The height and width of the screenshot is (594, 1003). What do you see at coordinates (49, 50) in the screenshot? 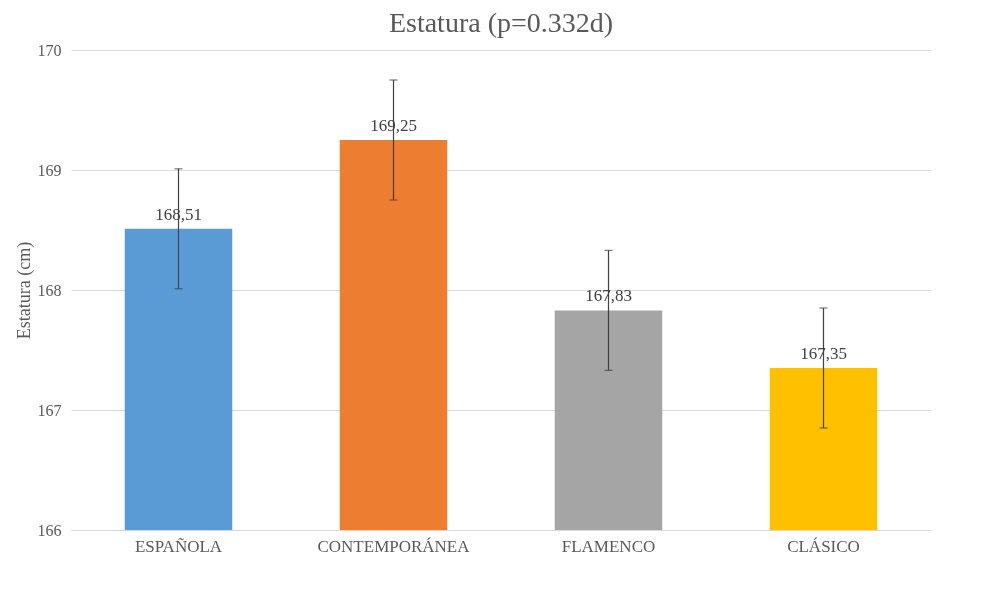
I see `y-tick-label: 170` at bounding box center [49, 50].